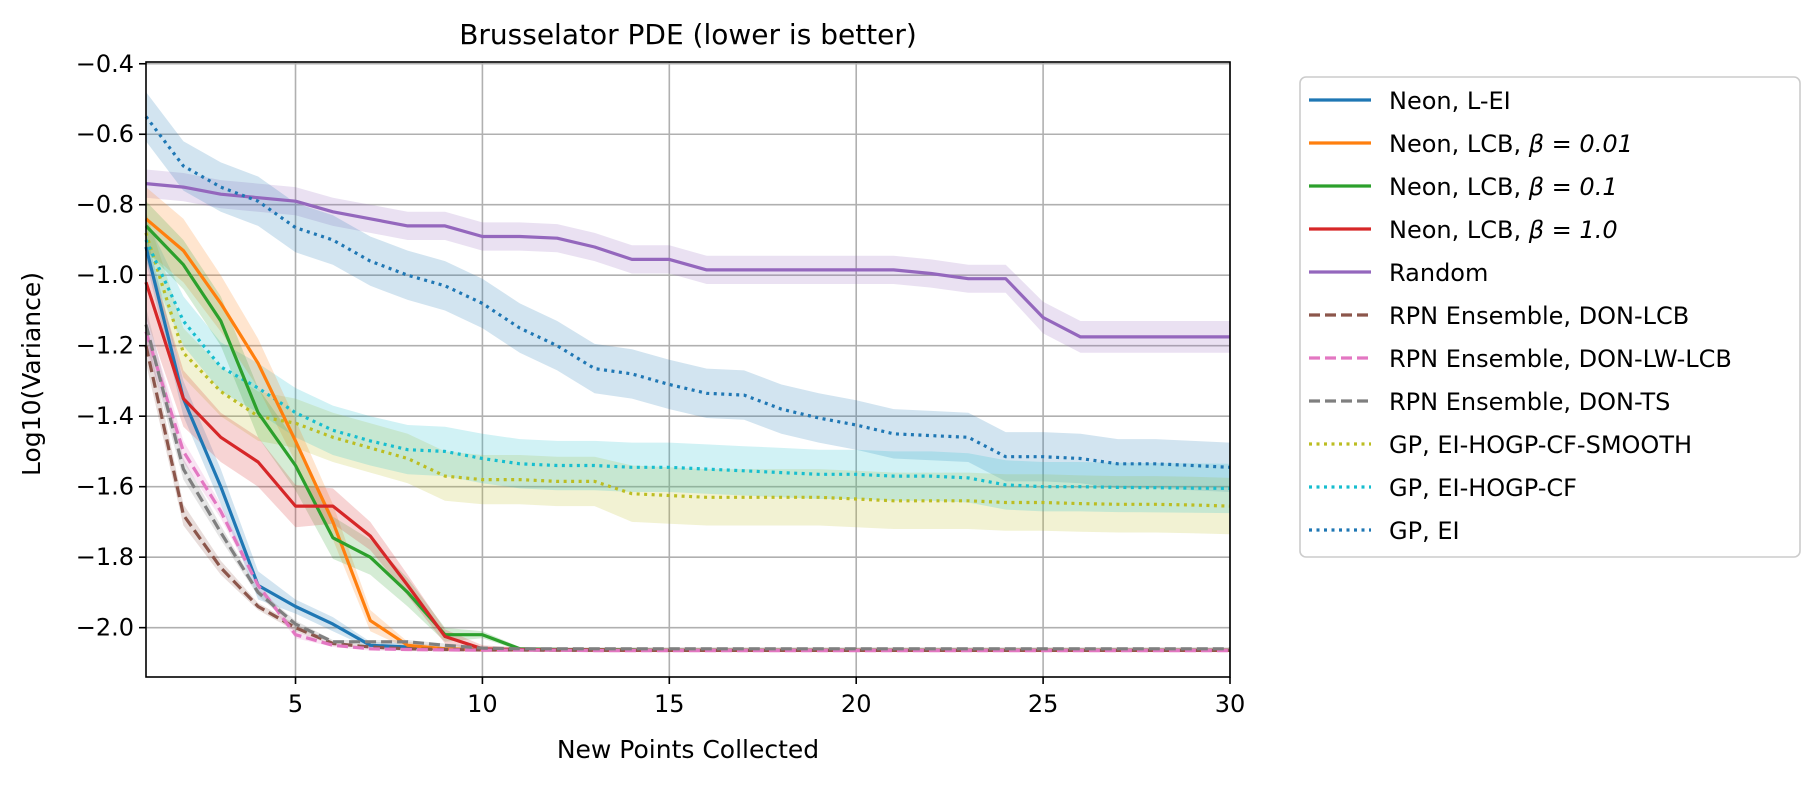  What do you see at coordinates (1043, 704) in the screenshot?
I see `x-tick-label: 25` at bounding box center [1043, 704].